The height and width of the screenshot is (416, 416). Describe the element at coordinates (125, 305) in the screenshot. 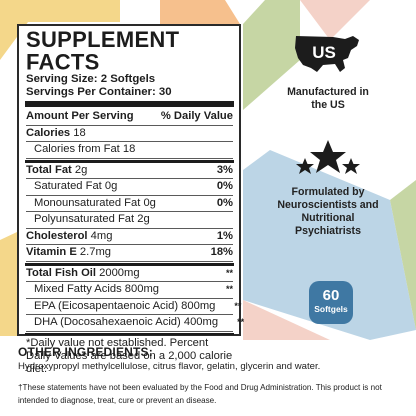

I see `epa: EPA (Eicosapentaenoic Acid) 800mg` at that location.